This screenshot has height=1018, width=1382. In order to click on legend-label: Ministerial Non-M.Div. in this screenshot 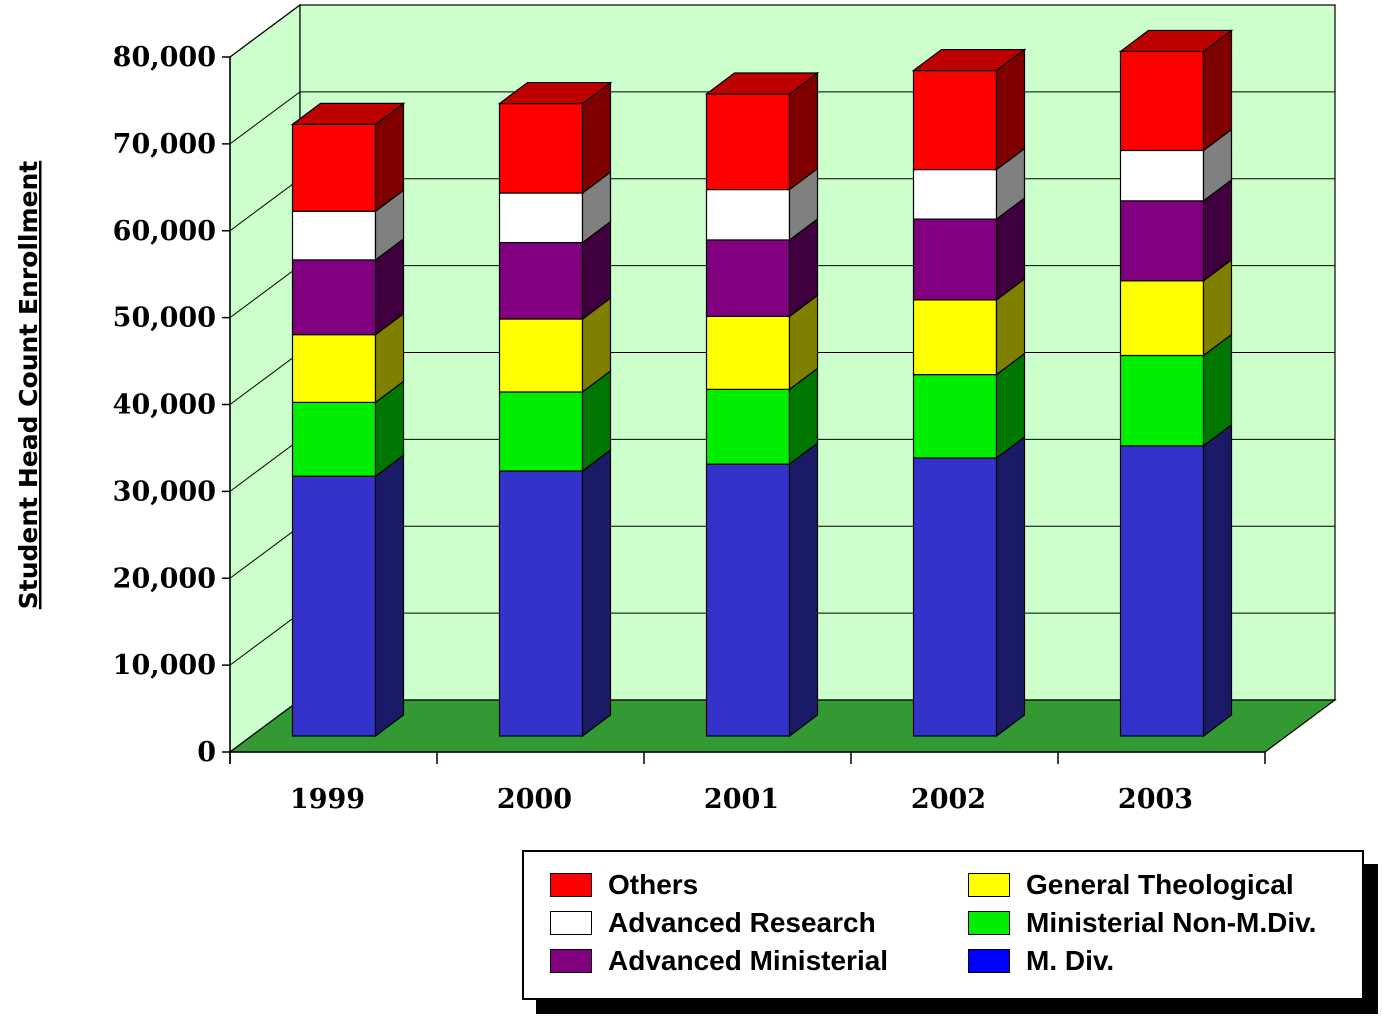, I will do `click(1171, 922)`.